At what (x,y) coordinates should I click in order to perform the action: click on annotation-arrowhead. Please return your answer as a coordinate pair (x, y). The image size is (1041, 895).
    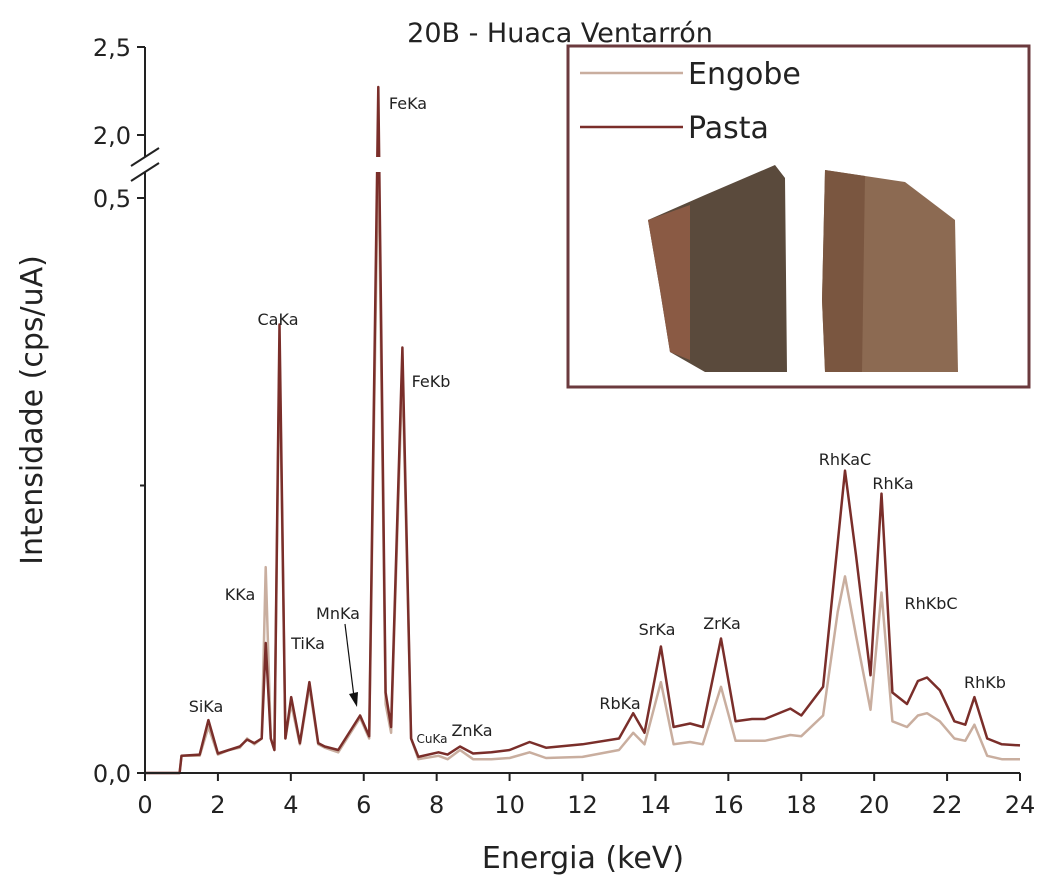
    Looking at the image, I should click on (353, 699).